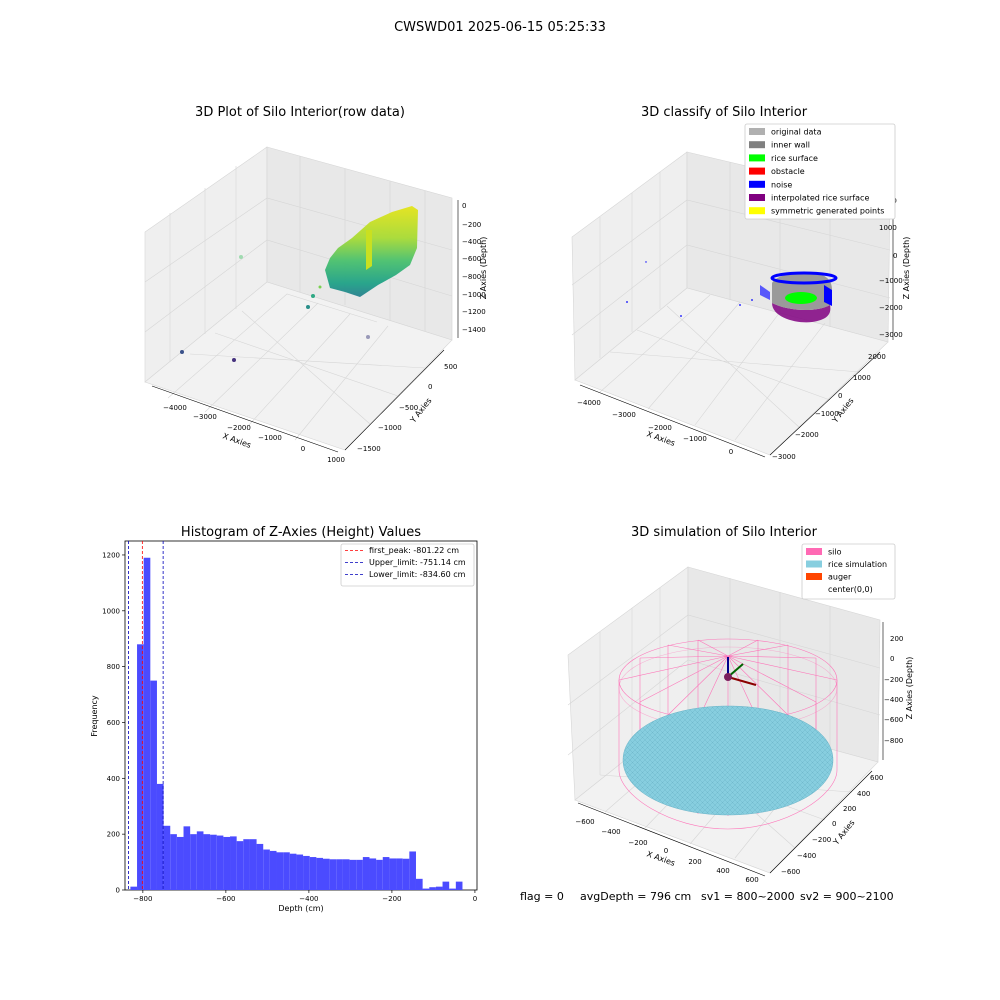 The image size is (1000, 1000). Describe the element at coordinates (414, 550) in the screenshot. I see `histogram-legend-label: first_peak: -801.22 cm` at that location.